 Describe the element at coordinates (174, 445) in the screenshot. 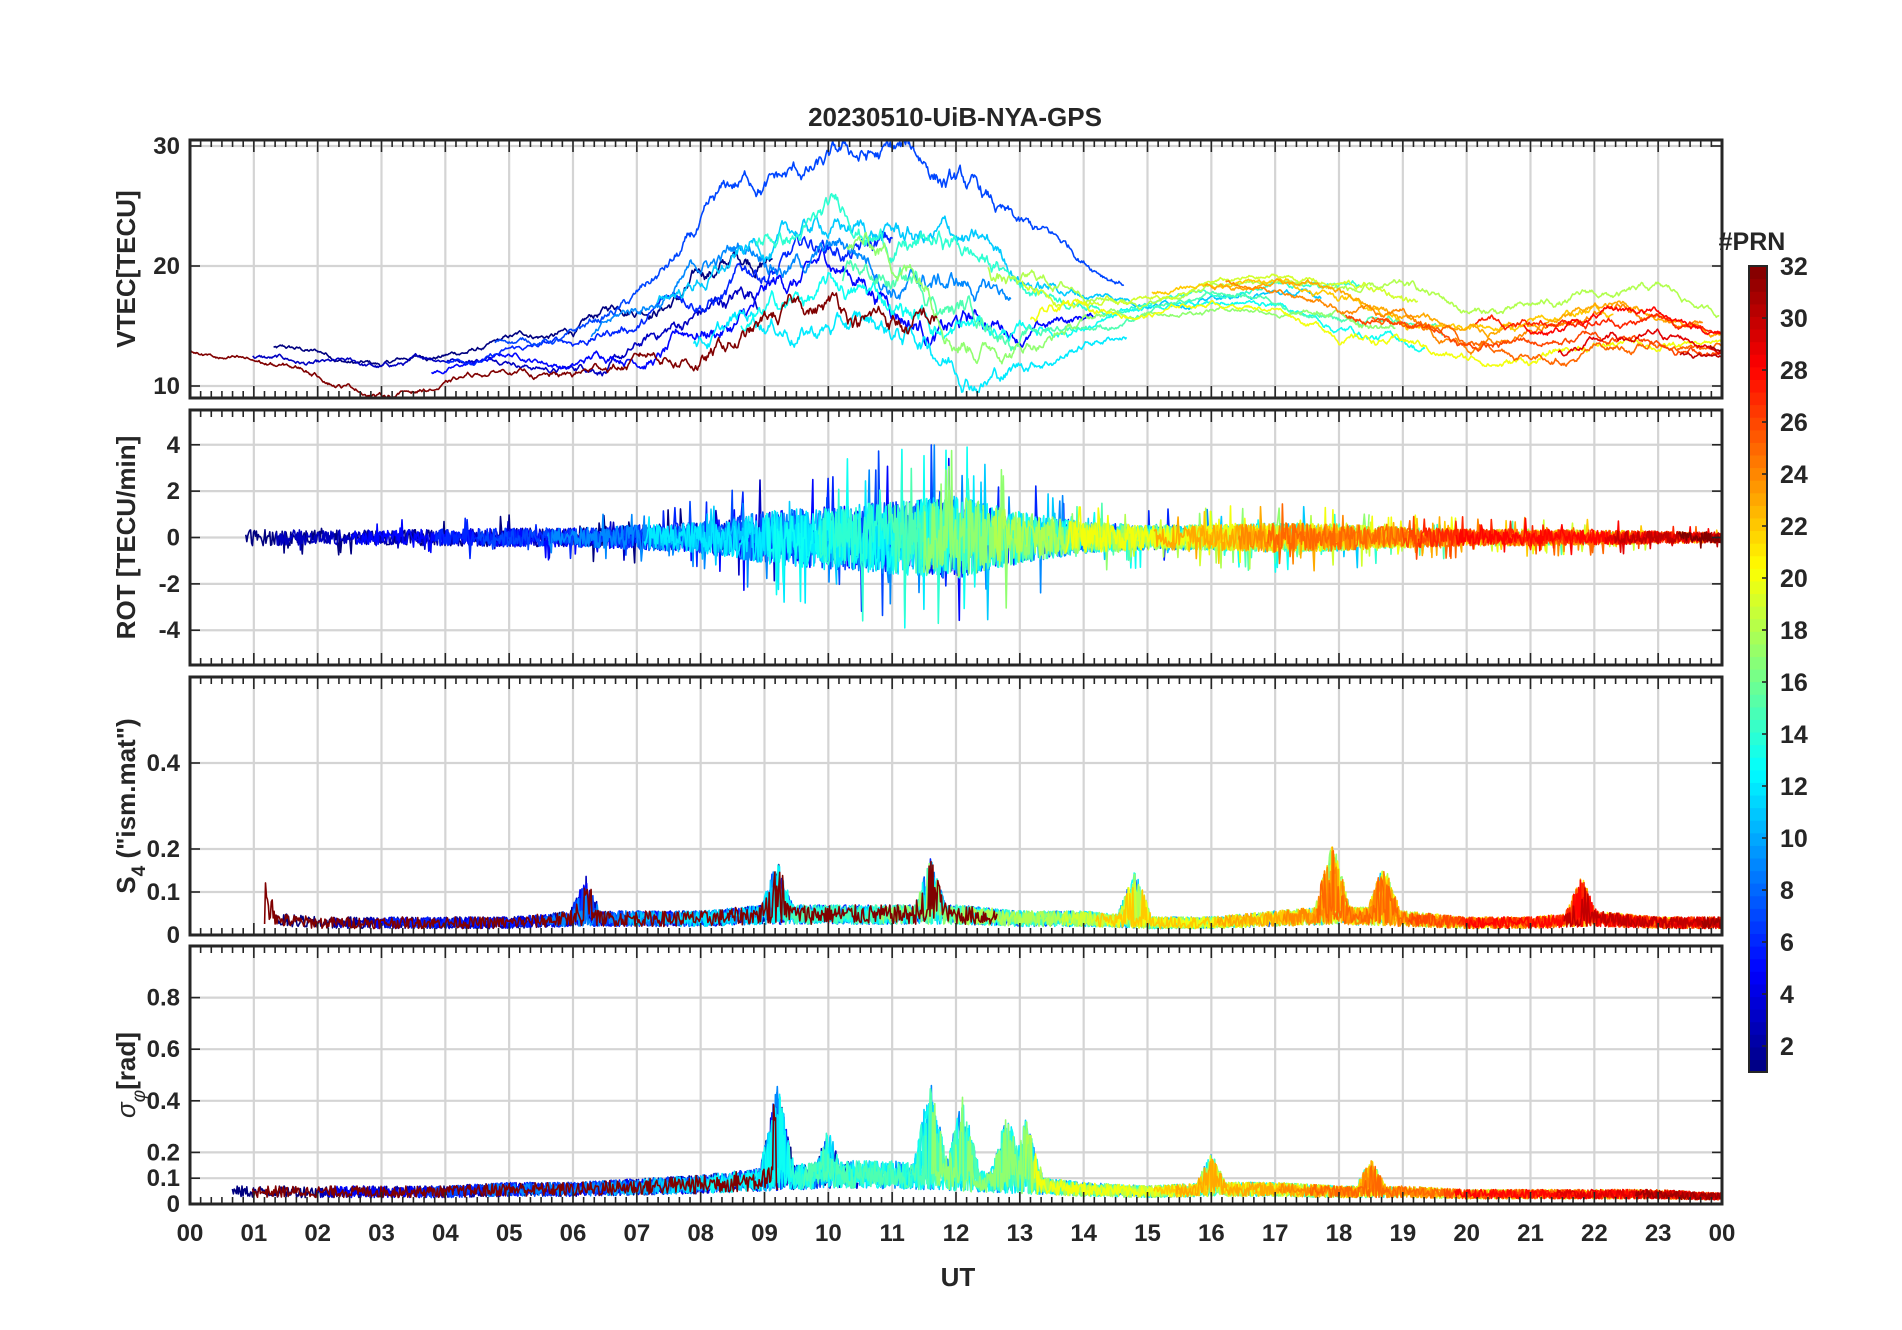

I see `y-tick-label: 4` at that location.